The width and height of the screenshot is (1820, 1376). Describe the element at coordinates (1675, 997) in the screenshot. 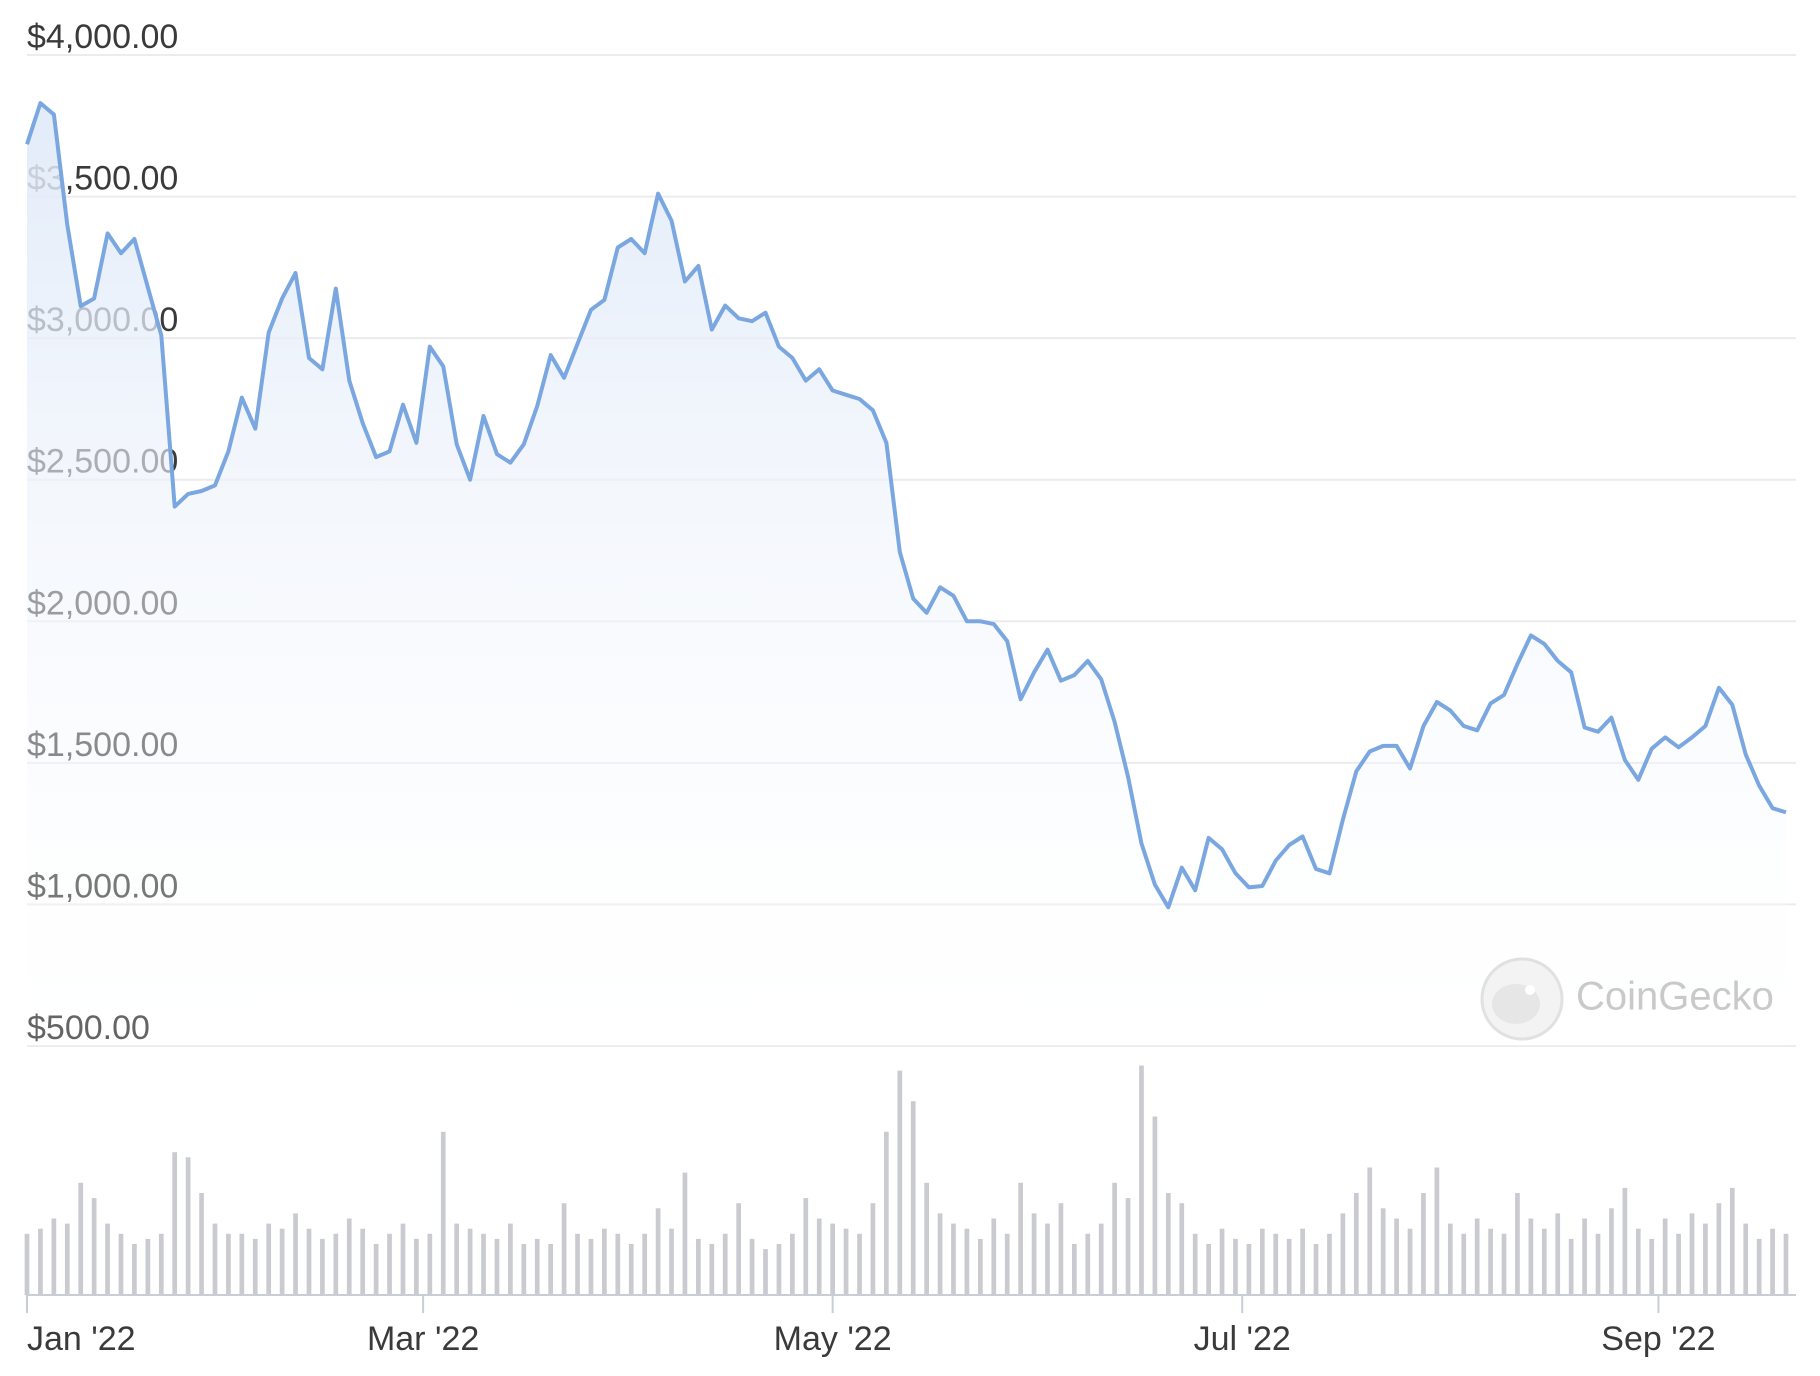

I see `watermark-text: CoinGecko` at that location.